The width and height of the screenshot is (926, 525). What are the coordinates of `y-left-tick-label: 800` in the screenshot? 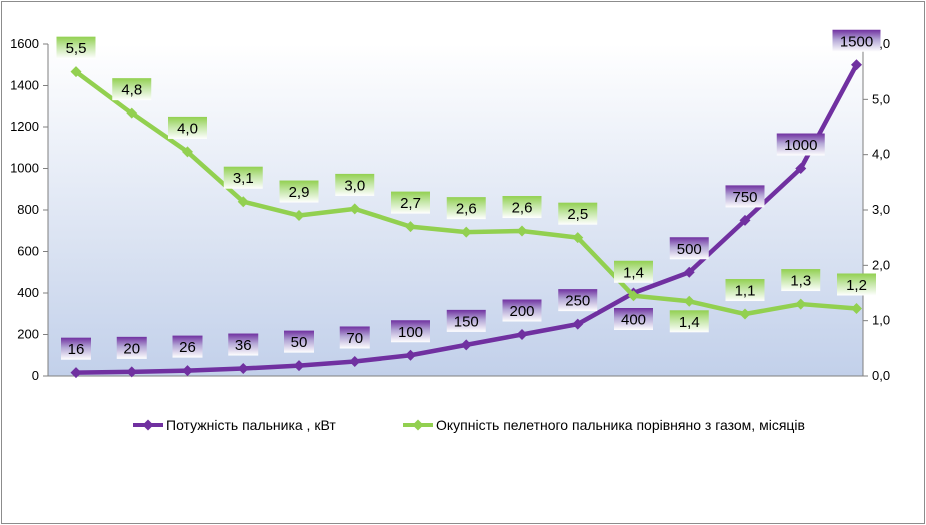 It's located at (28, 209).